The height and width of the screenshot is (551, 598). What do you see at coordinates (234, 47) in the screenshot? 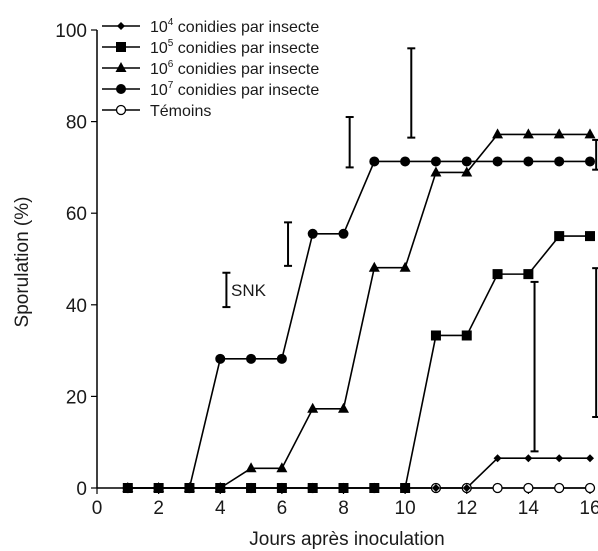
I see `legend-label: 105 conidies par insecte` at bounding box center [234, 47].